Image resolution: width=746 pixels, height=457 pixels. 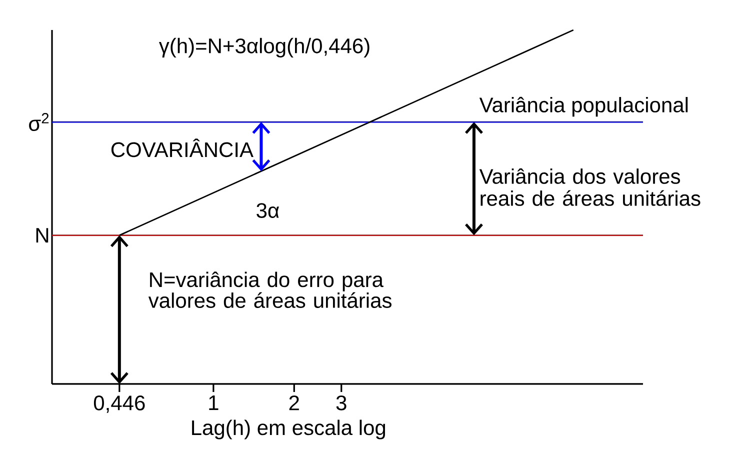 I want to click on ref-line-label: σ$^{2}$, so click(x=39, y=122).